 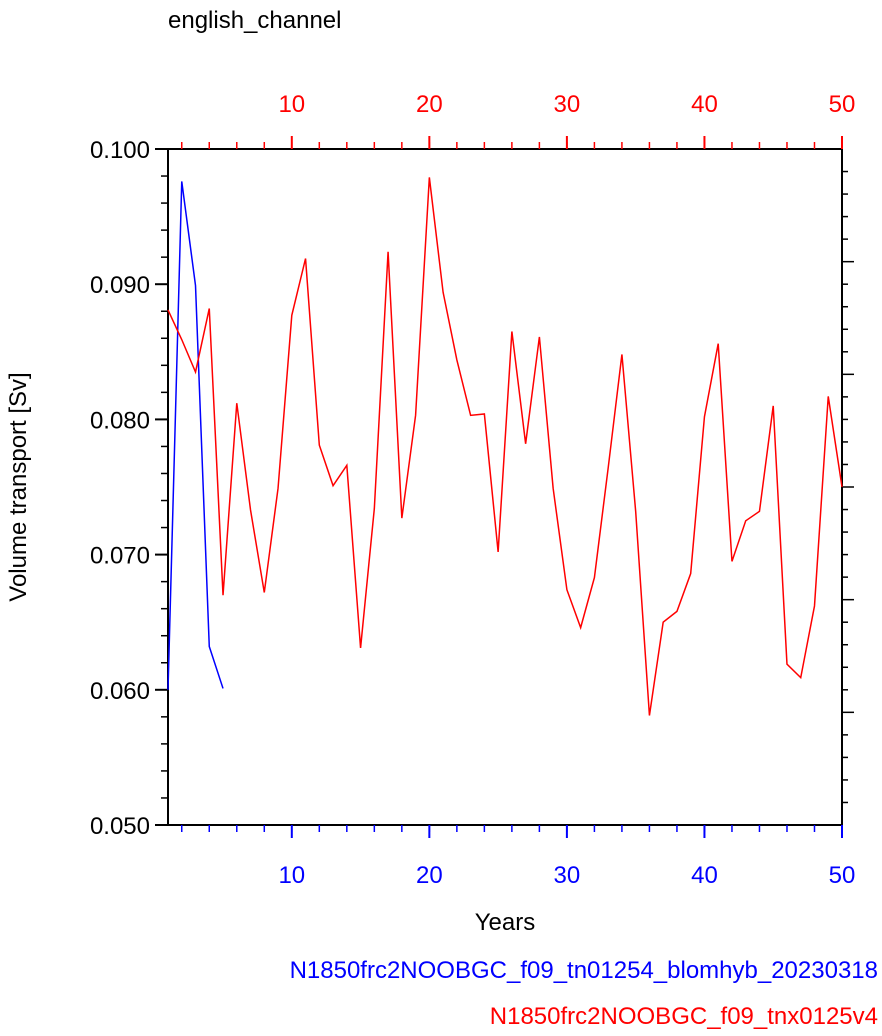 What do you see at coordinates (120, 285) in the screenshot?
I see `y-tick-label: 0.090` at bounding box center [120, 285].